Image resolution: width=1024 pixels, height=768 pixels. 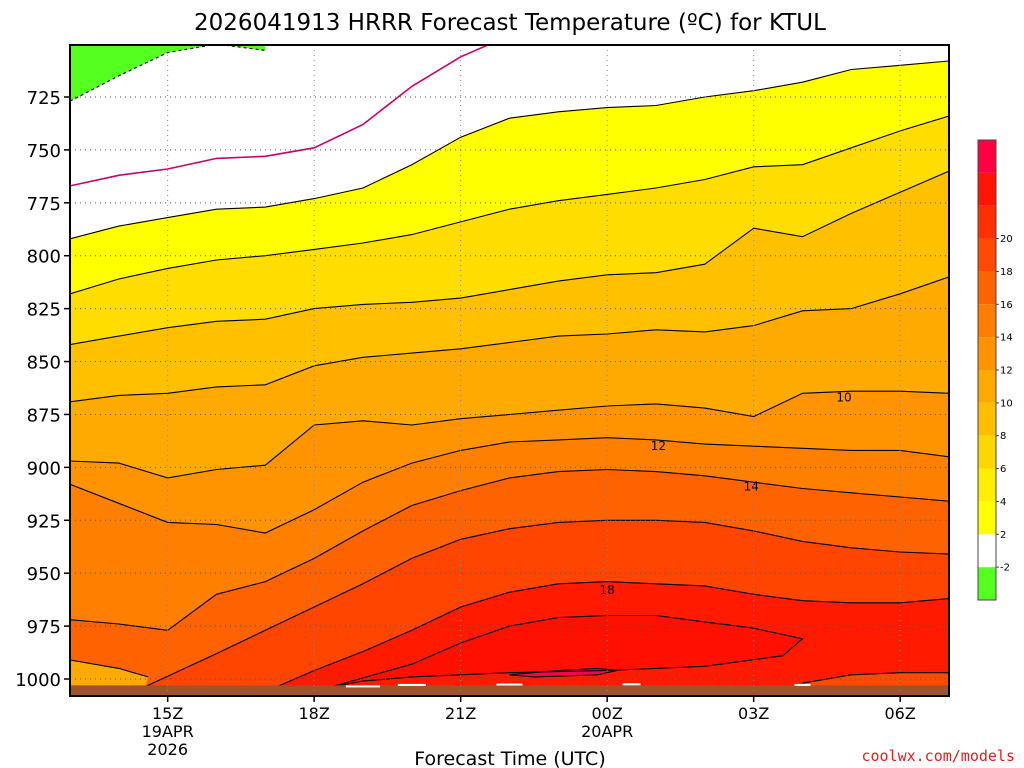 What do you see at coordinates (1005, 568) in the screenshot?
I see `colorbar-label: -2` at bounding box center [1005, 568].